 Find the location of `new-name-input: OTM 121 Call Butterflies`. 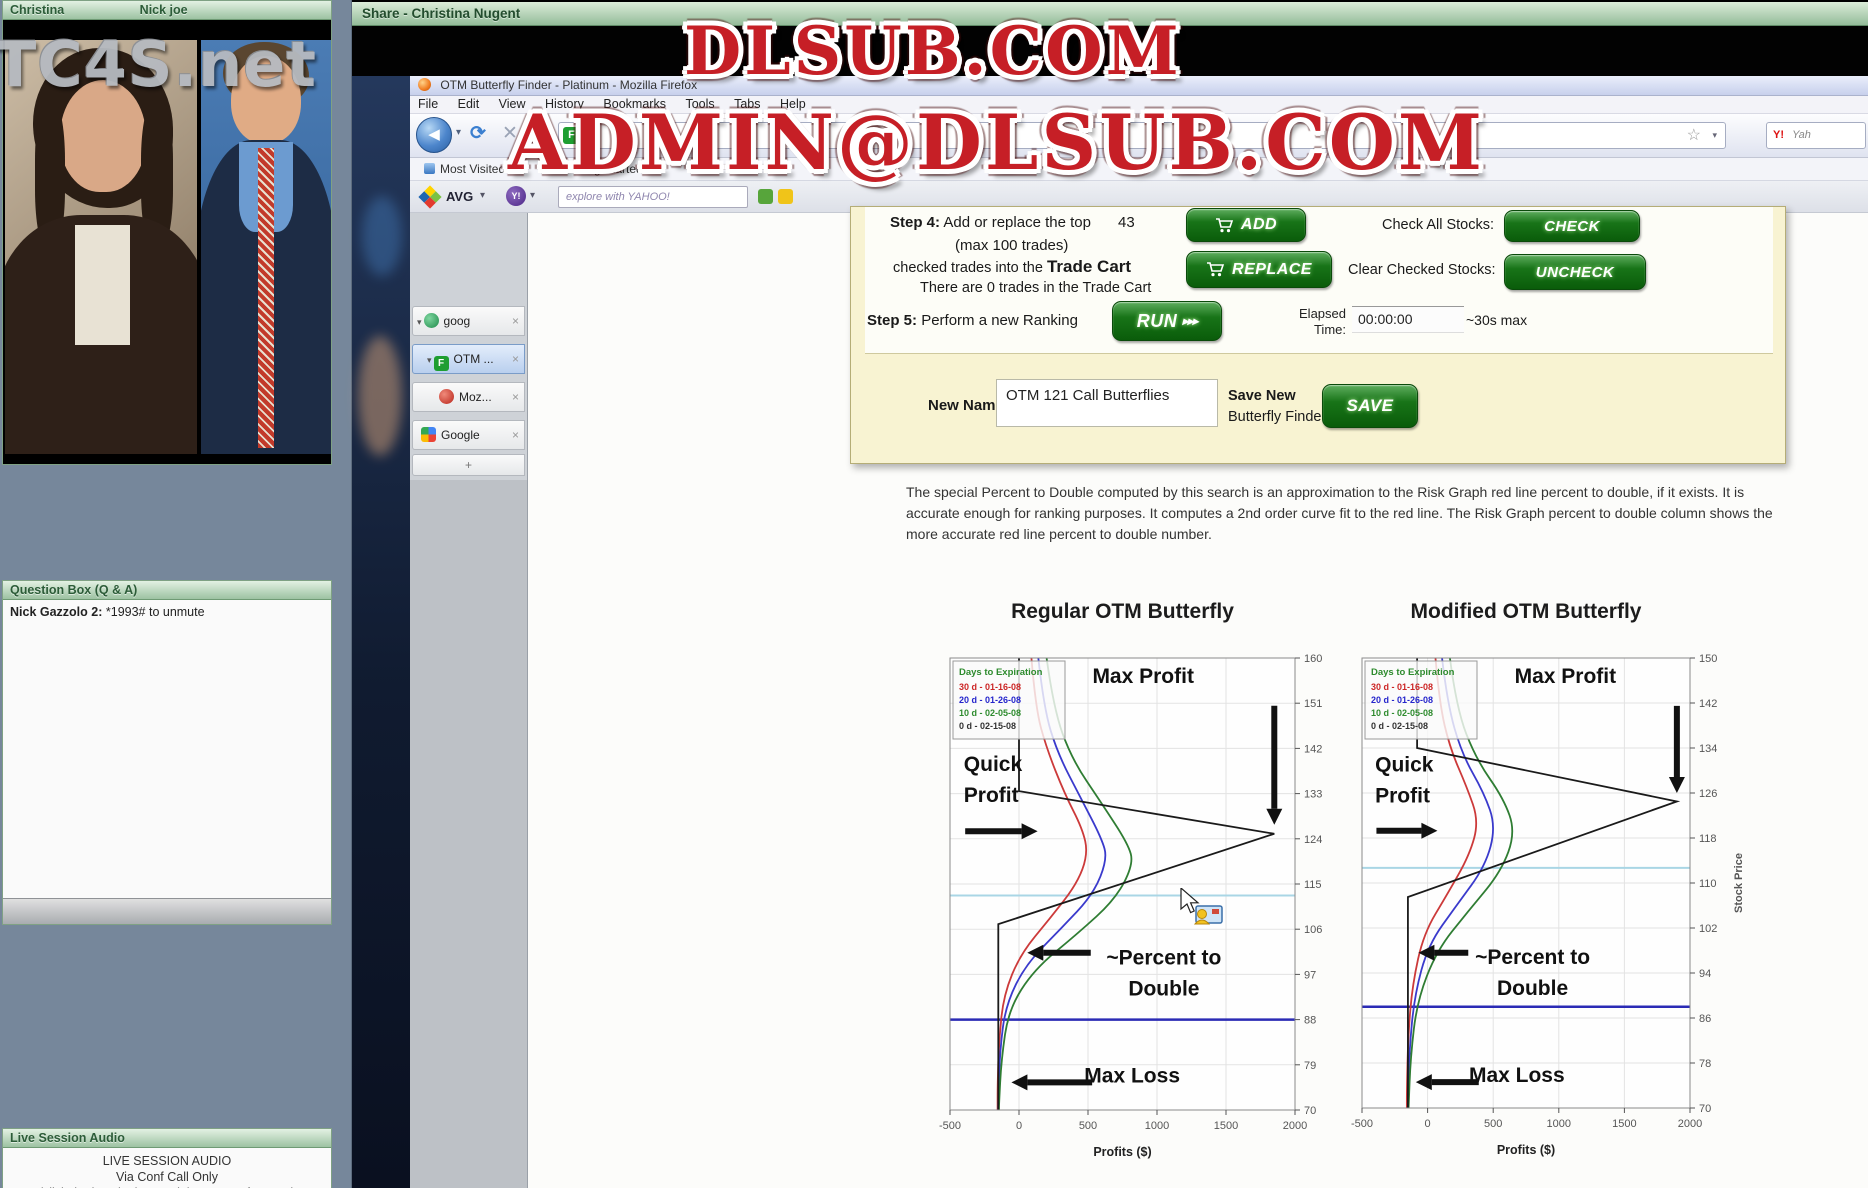

new-name-input: OTM 121 Call Butterflies is located at coordinates (1107, 403).